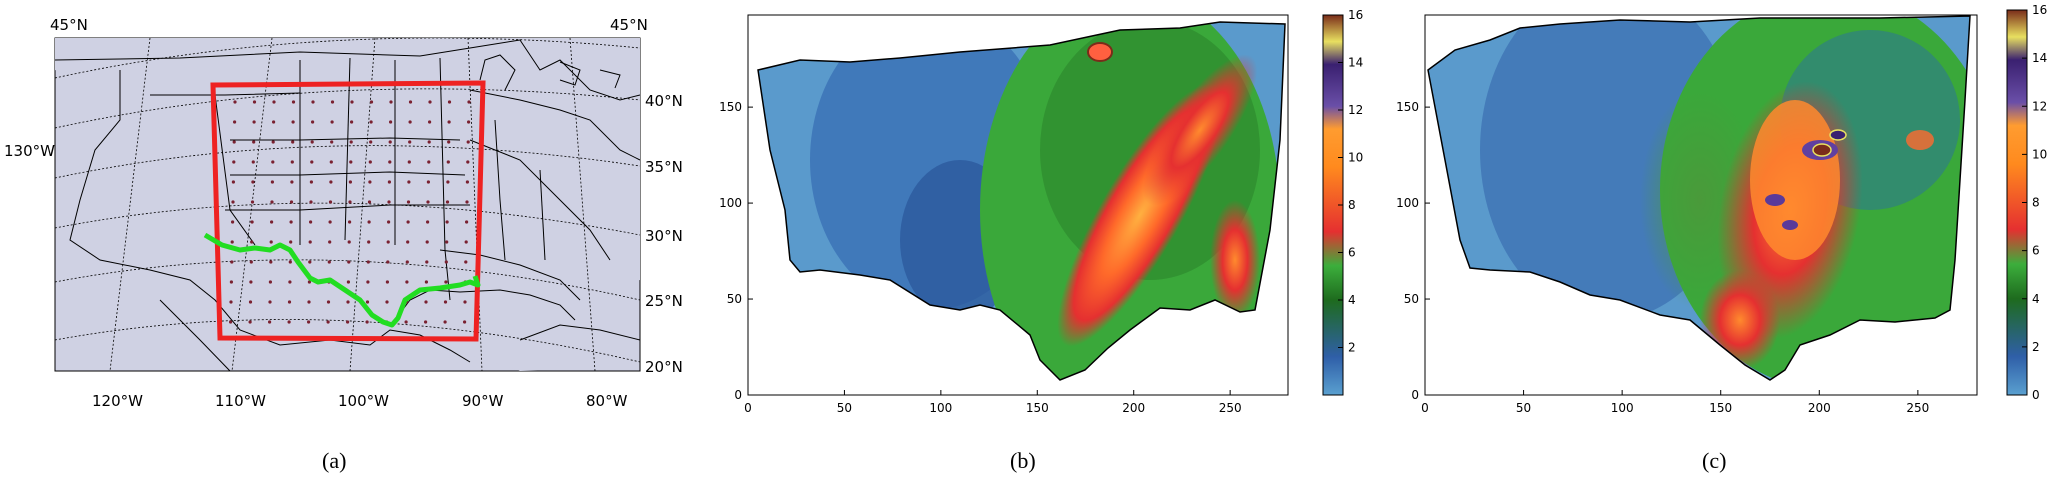 This screenshot has height=481, width=2048. Describe the element at coordinates (29, 151) in the screenshot. I see `lon-label-left: 130°W` at that location.